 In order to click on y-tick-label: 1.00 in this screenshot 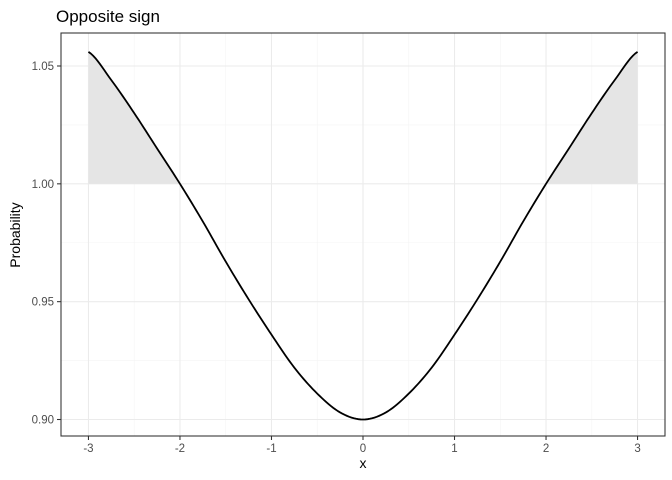, I will do `click(43, 185)`.